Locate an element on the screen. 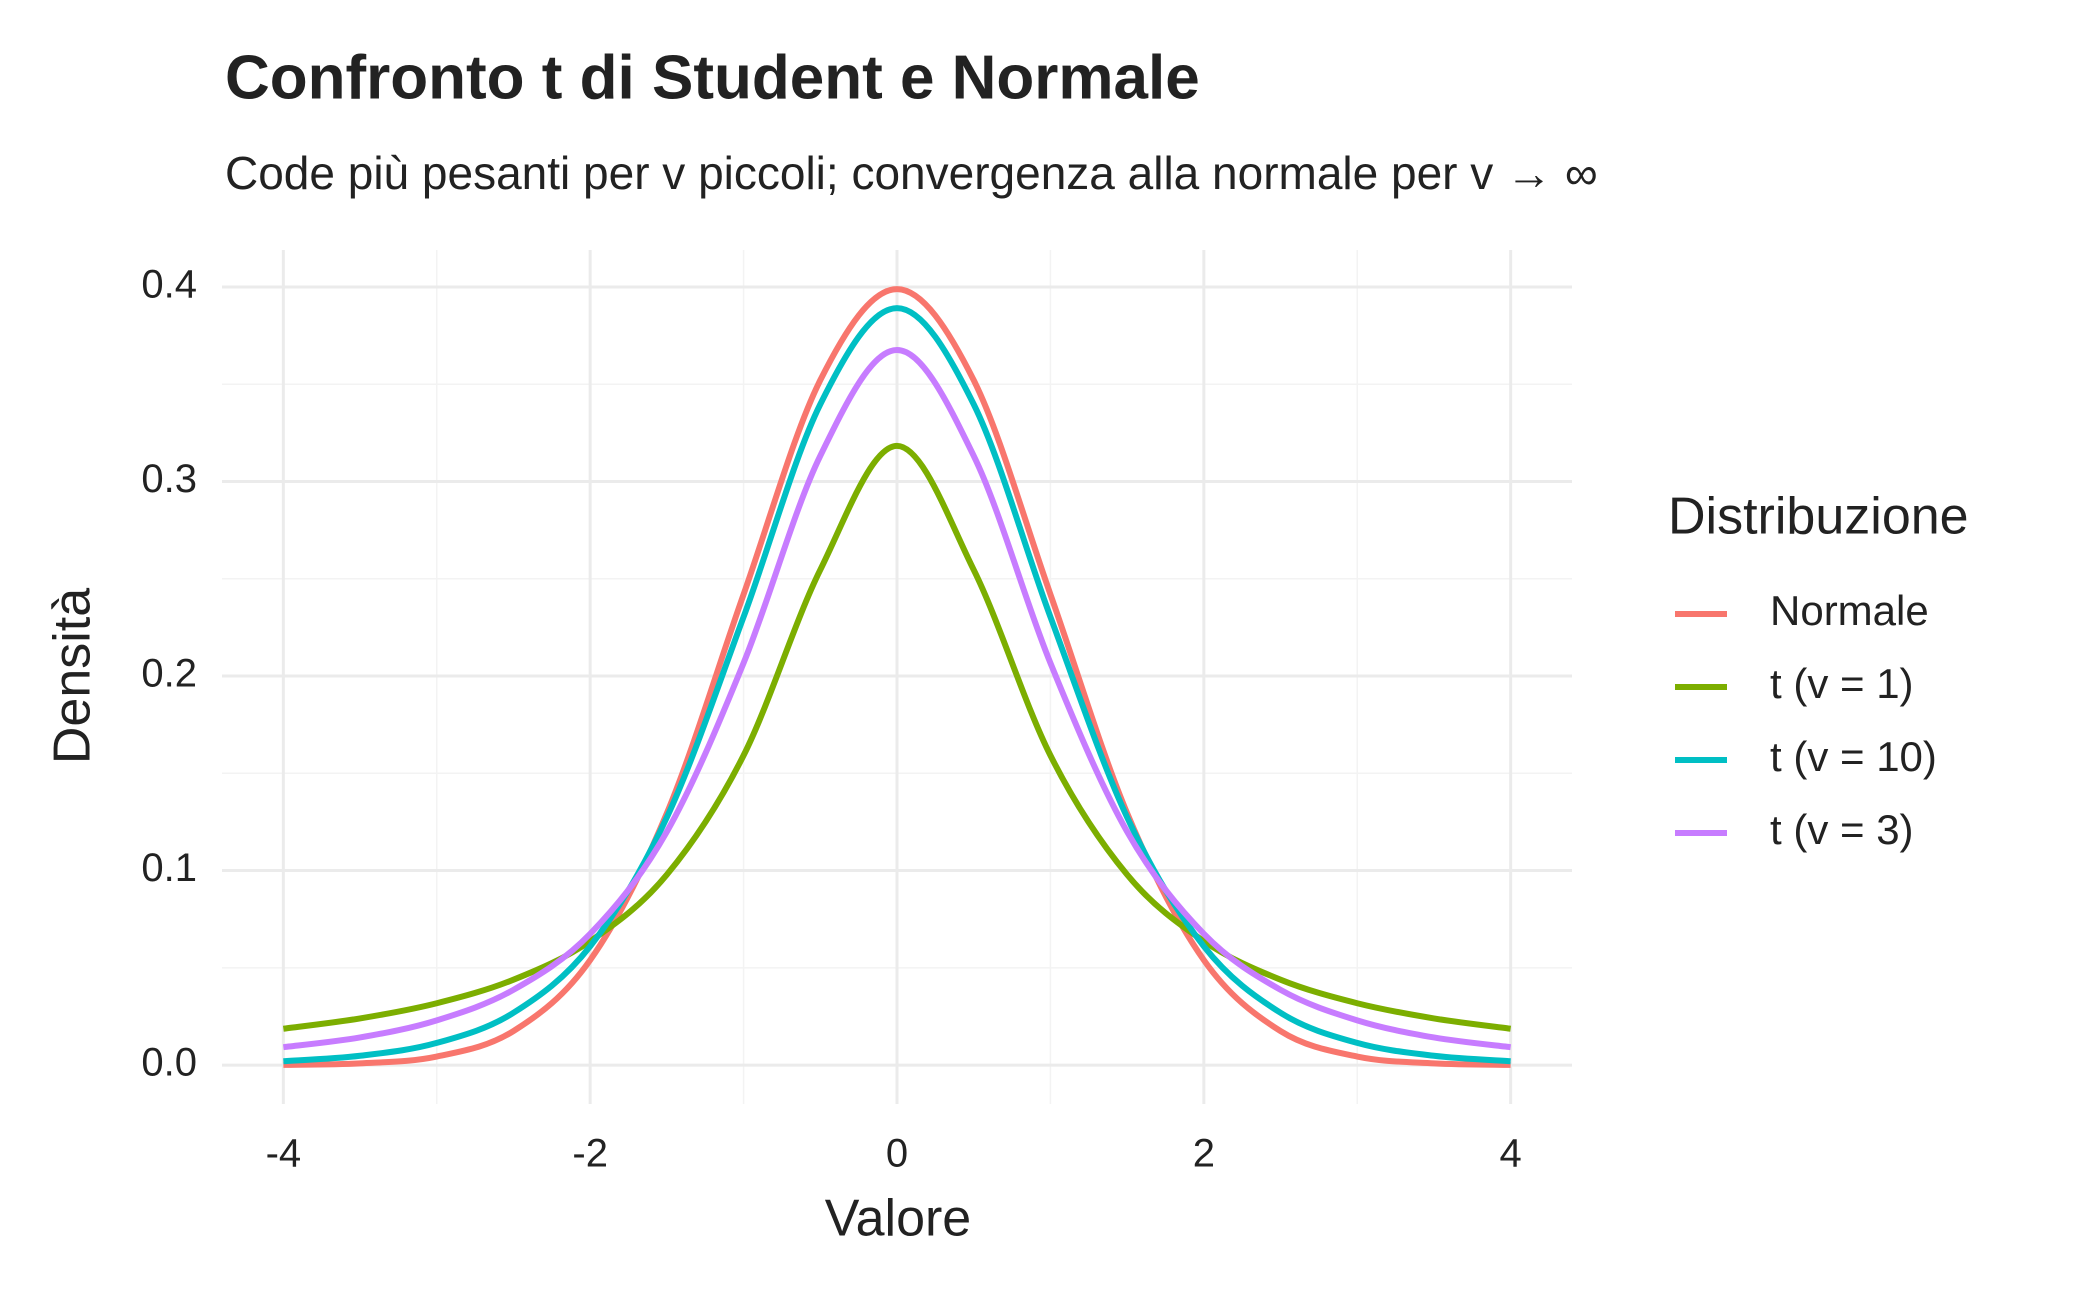 The height and width of the screenshot is (1297, 2100). x-tick-label: 0 is located at coordinates (897, 1154).